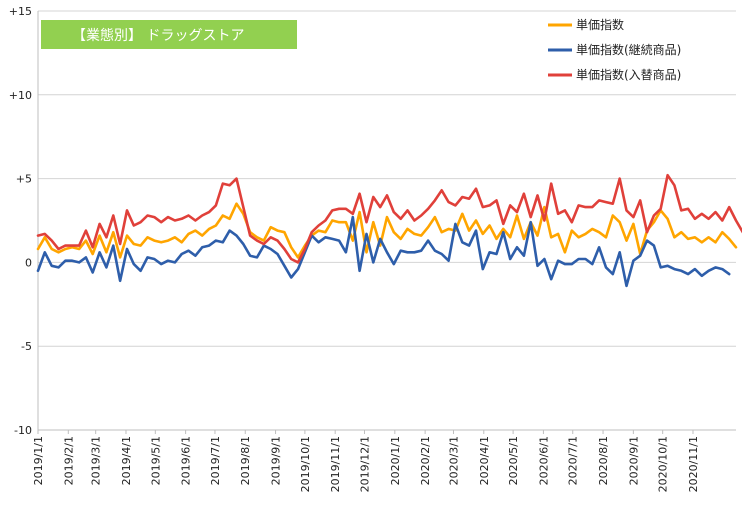 The width and height of the screenshot is (742, 510). Describe the element at coordinates (453, 460) in the screenshot. I see `x-tick-label: 2020/3/1` at that location.